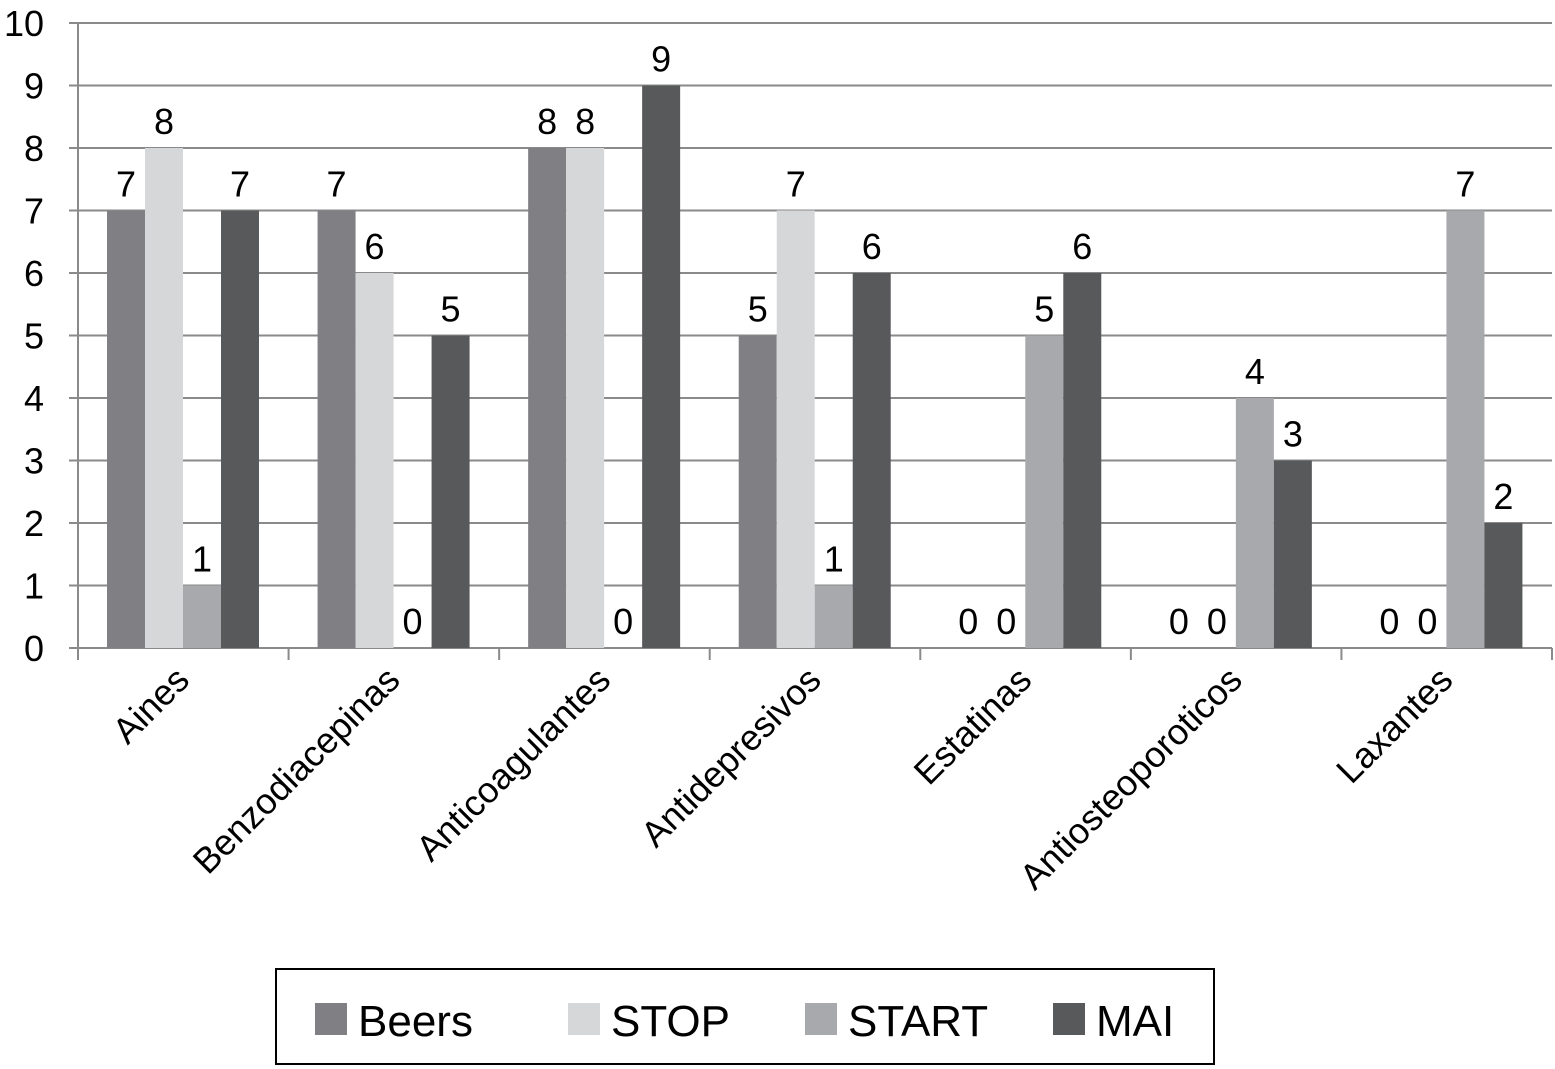 The width and height of the screenshot is (1555, 1069). What do you see at coordinates (1293, 434) in the screenshot?
I see `data-label: 3` at bounding box center [1293, 434].